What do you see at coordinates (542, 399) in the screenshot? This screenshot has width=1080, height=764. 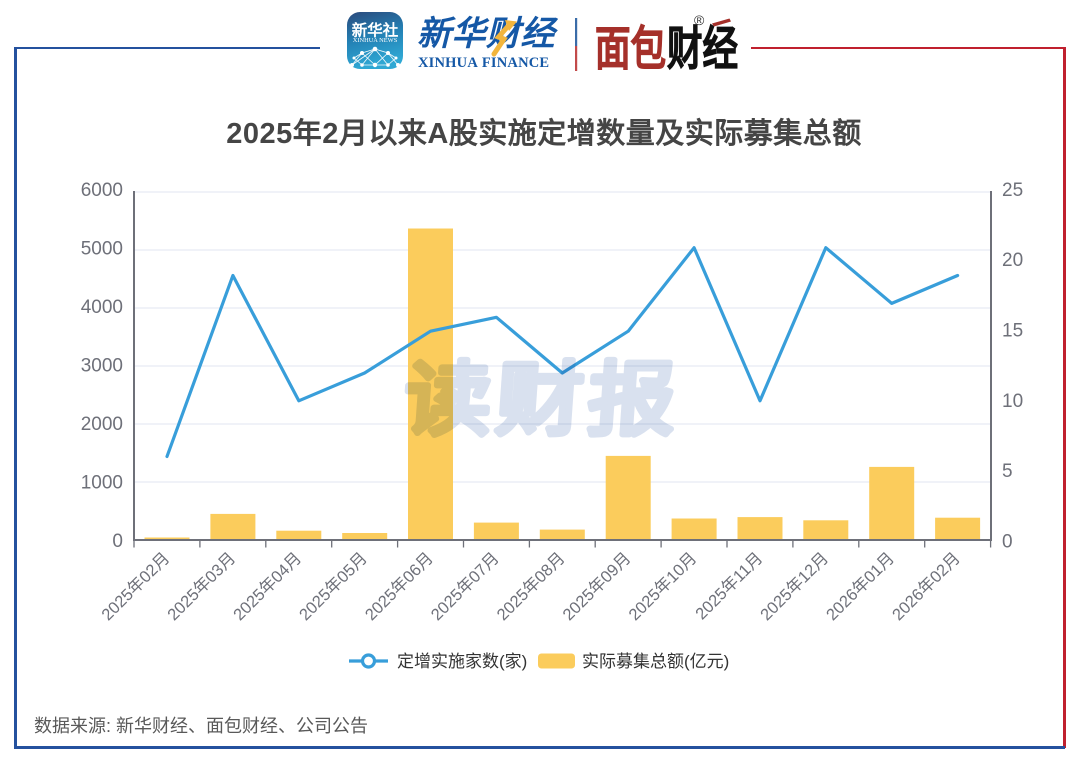 I see `svg-text: 读财报` at bounding box center [542, 399].